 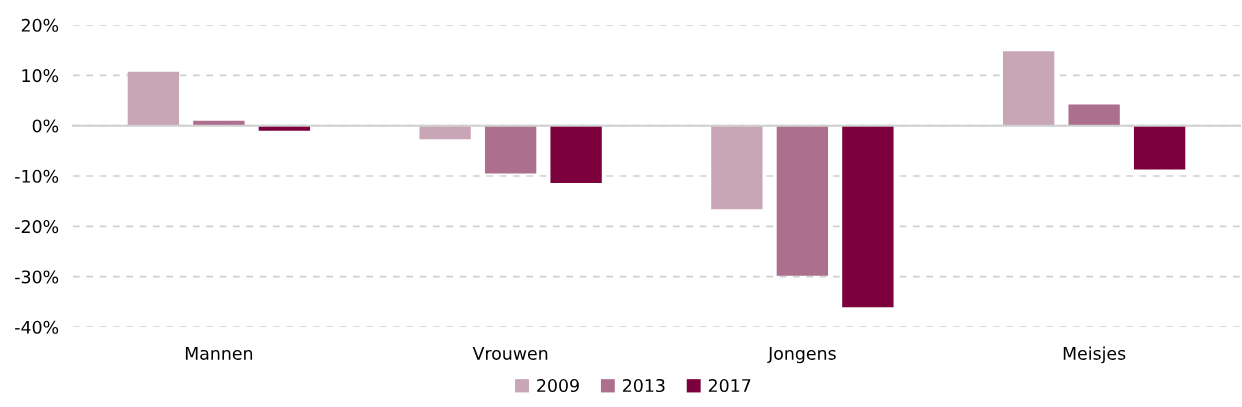 I want to click on legend-label: 2009, so click(x=558, y=385).